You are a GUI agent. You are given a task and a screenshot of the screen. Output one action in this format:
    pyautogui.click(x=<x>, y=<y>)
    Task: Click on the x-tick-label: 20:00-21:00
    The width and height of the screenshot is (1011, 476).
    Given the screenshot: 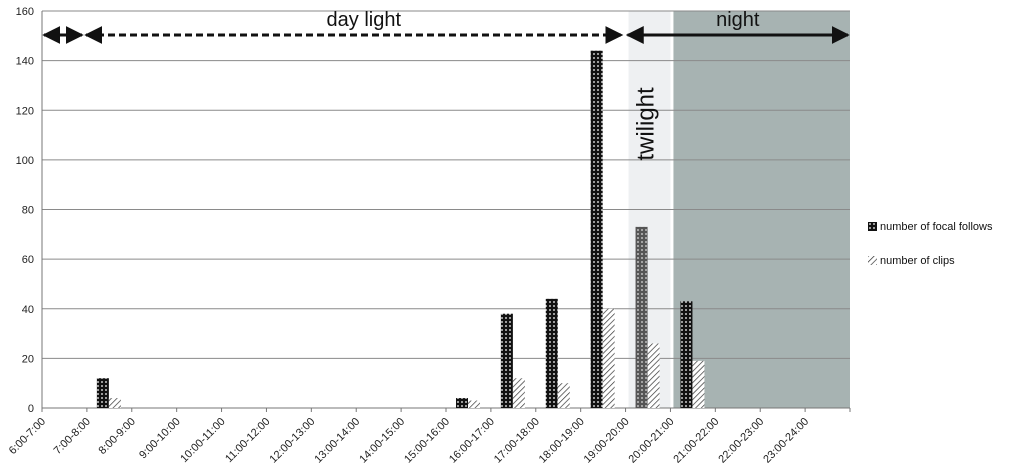 What is the action you would take?
    pyautogui.click(x=652, y=441)
    